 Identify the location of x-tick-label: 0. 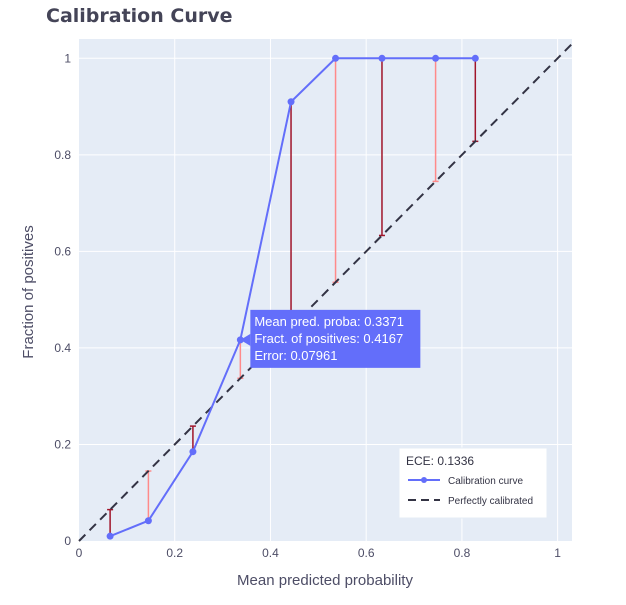
(79, 553).